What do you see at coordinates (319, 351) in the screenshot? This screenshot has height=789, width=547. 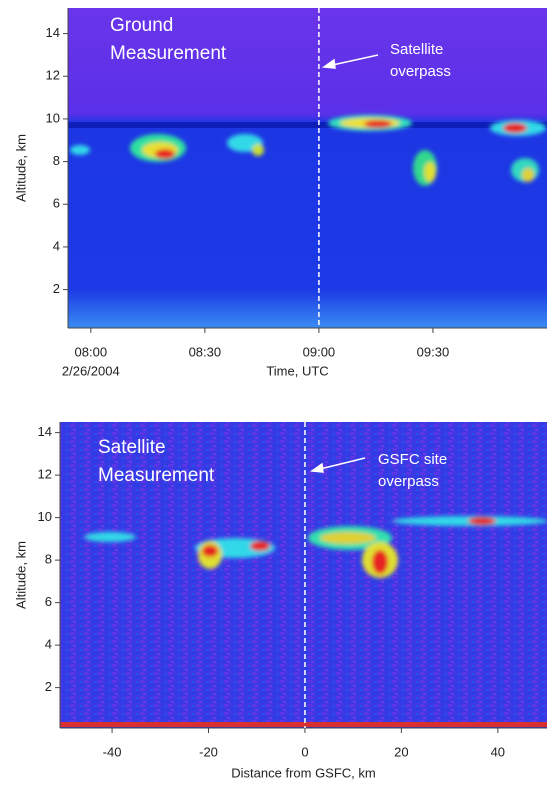 I see `x-tick-label: 09:00` at bounding box center [319, 351].